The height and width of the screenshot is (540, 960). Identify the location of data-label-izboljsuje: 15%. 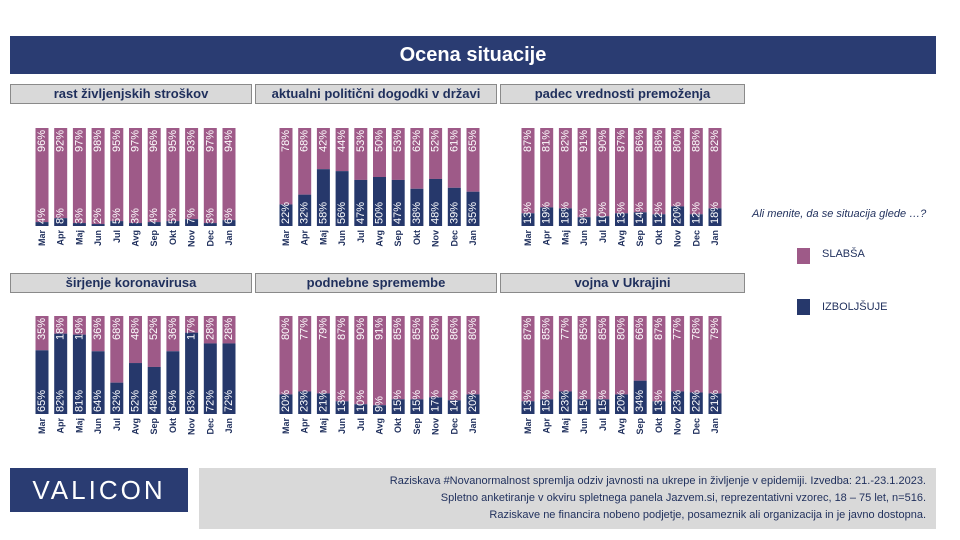
(398, 401).